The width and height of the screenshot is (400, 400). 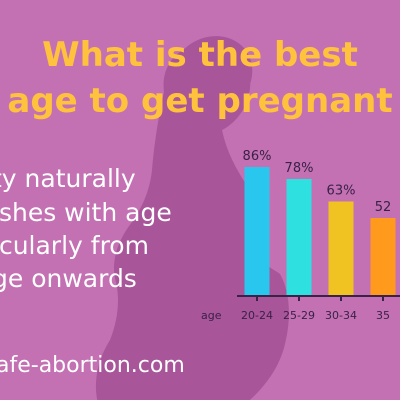 What do you see at coordinates (383, 207) in the screenshot?
I see `data-label-35: 52` at bounding box center [383, 207].